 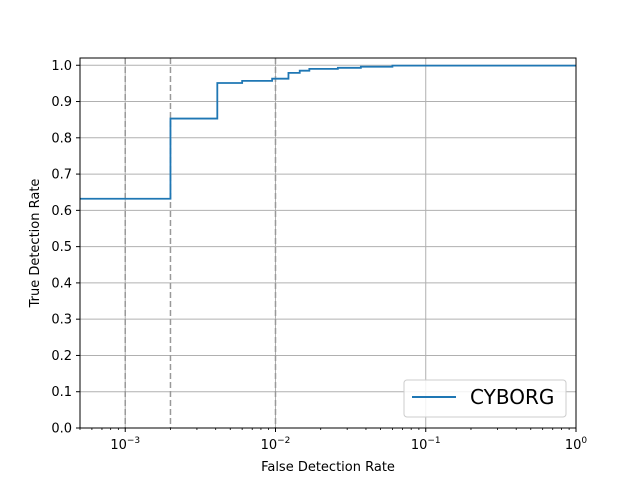 What do you see at coordinates (276, 444) in the screenshot?
I see `x-tick-label: 10⁻²` at bounding box center [276, 444].